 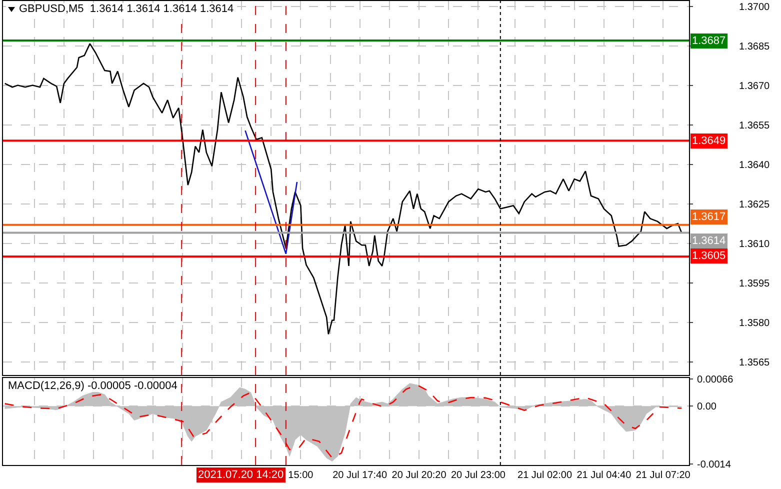 I want to click on x-tick-label: 20 Jul 20:20, so click(x=419, y=475).